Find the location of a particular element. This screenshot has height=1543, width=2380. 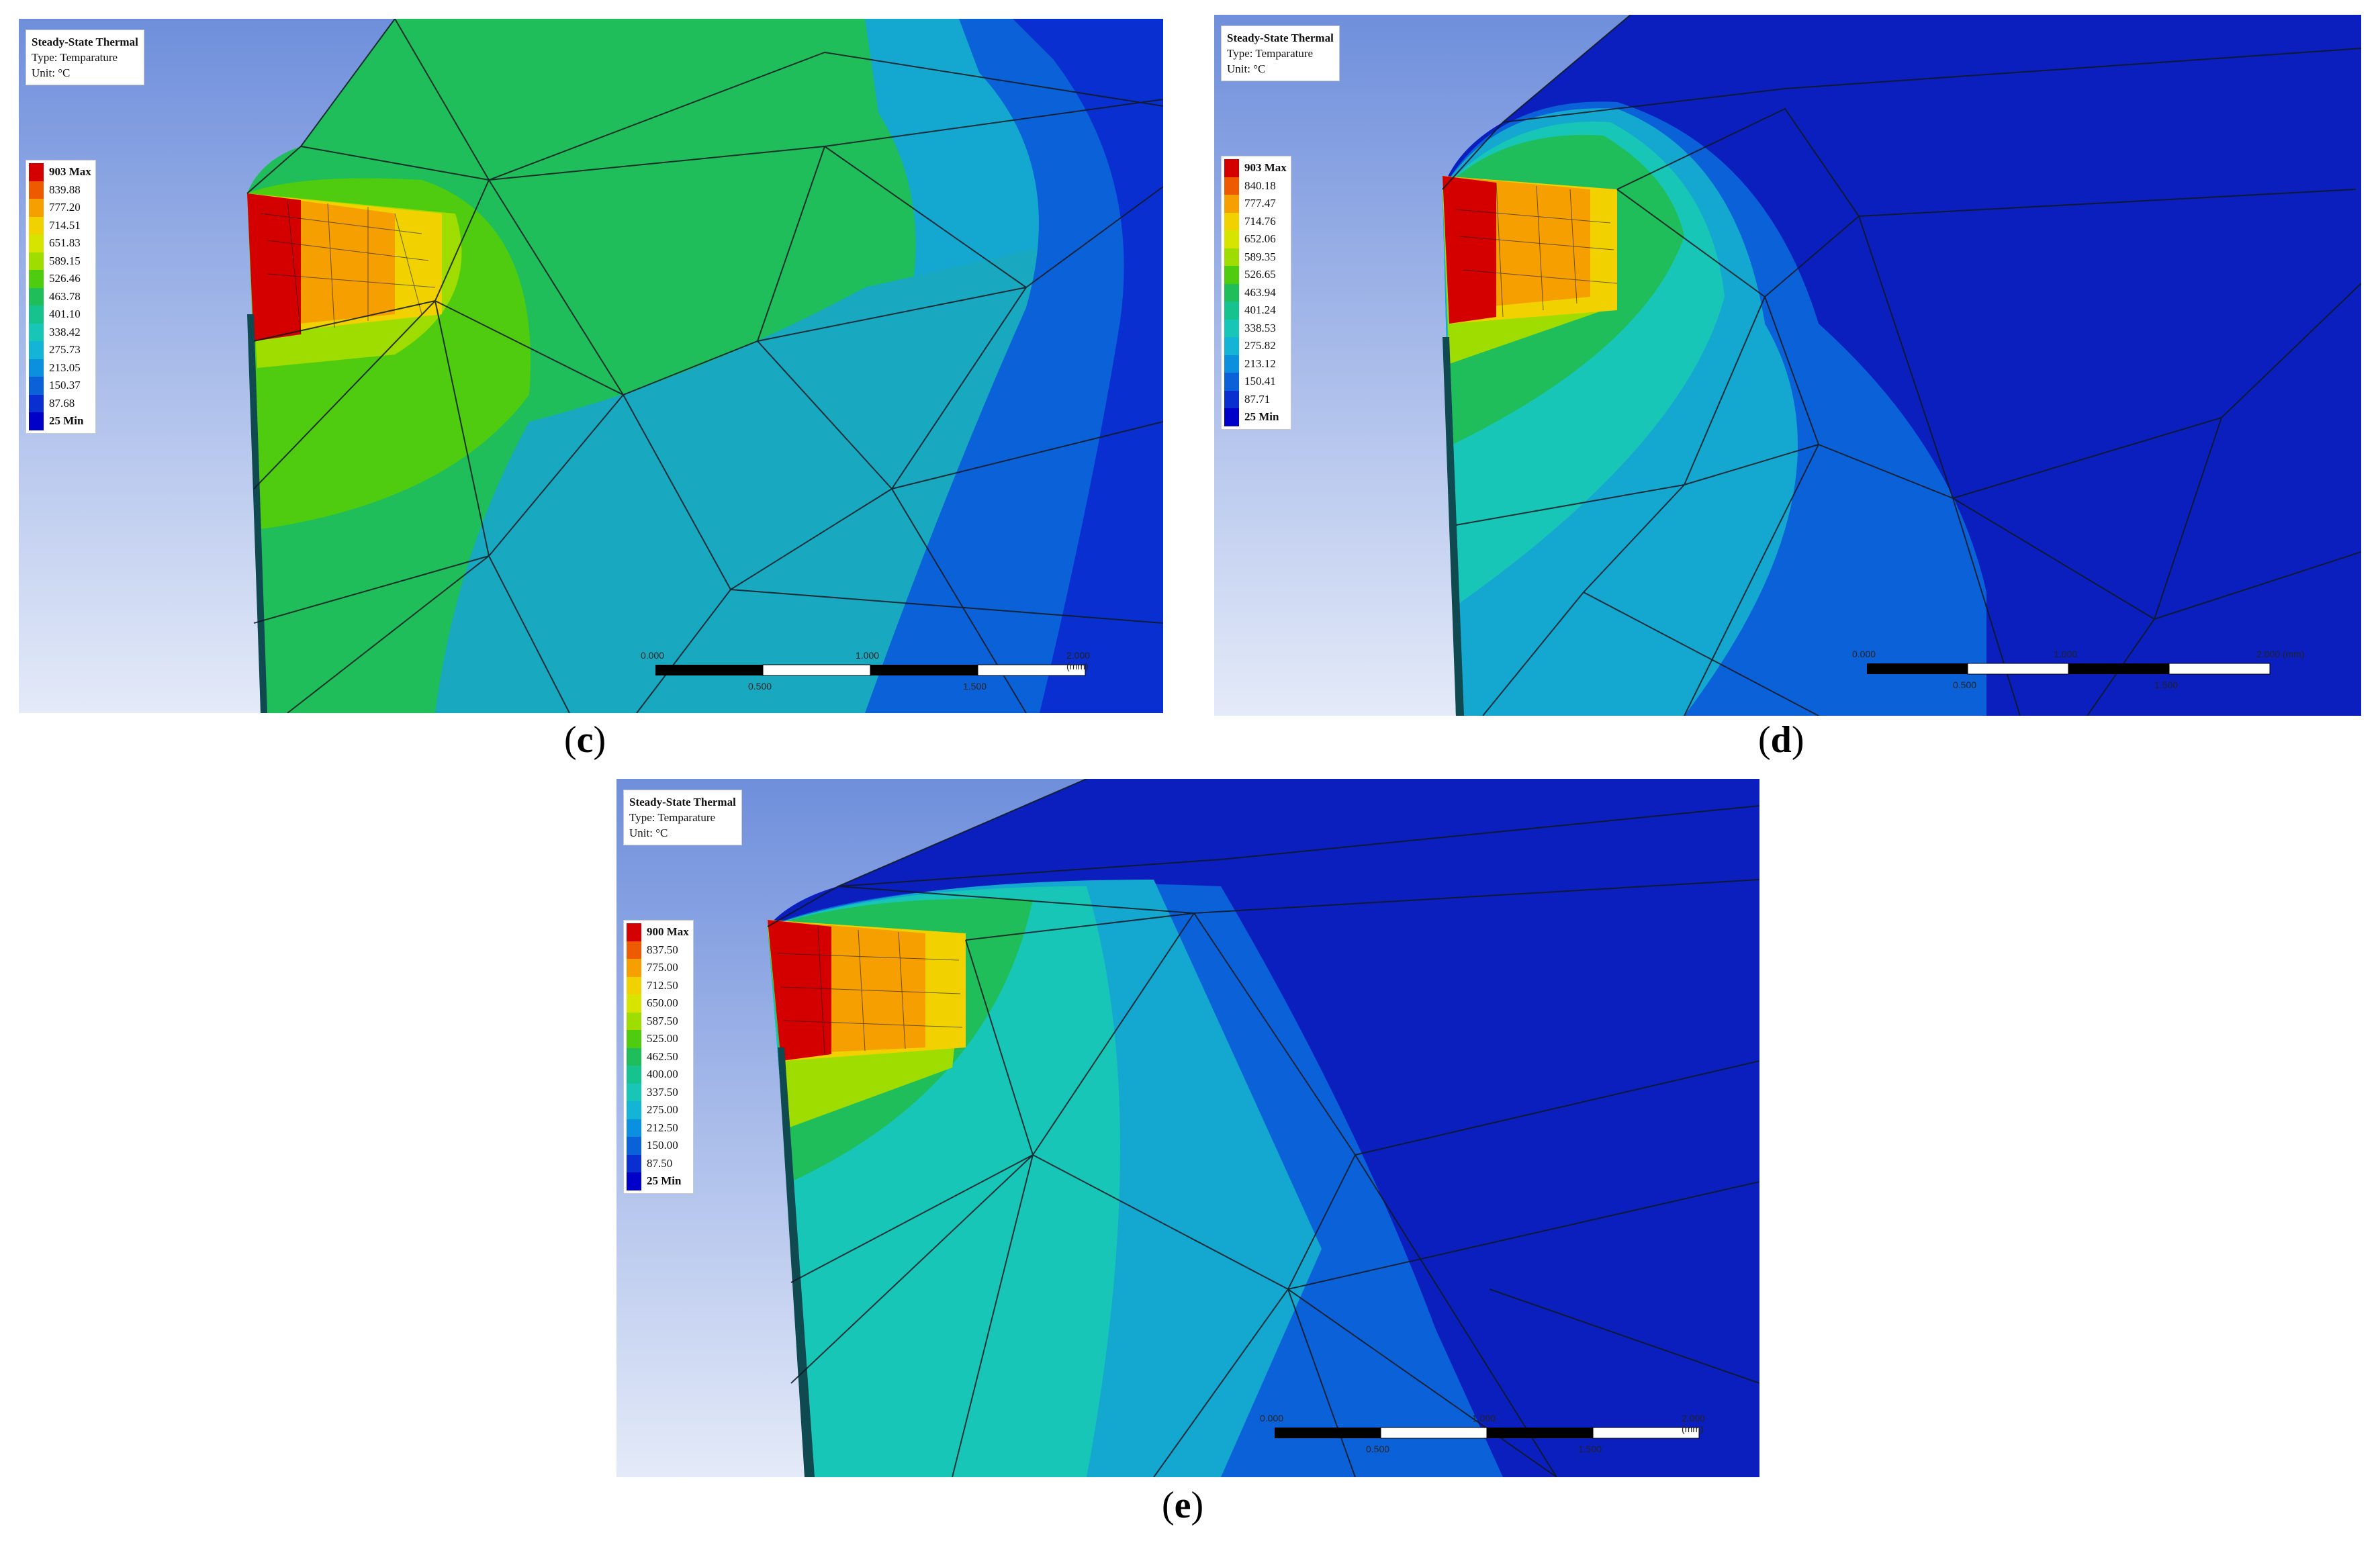

legend-row: 777.47 is located at coordinates (1255, 204).